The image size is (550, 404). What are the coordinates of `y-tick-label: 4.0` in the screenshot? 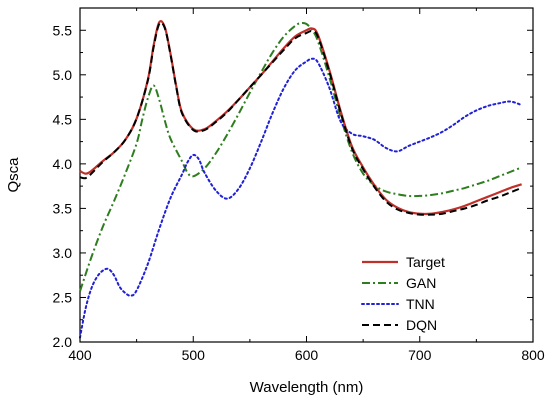 It's located at (63, 164).